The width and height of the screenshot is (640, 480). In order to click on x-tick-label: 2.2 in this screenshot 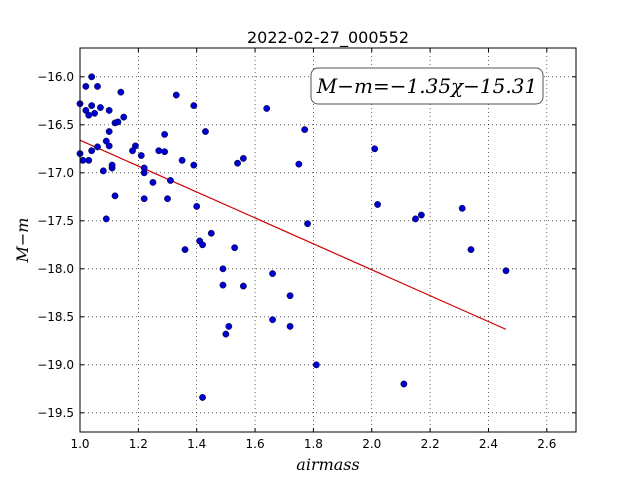, I will do `click(430, 444)`.